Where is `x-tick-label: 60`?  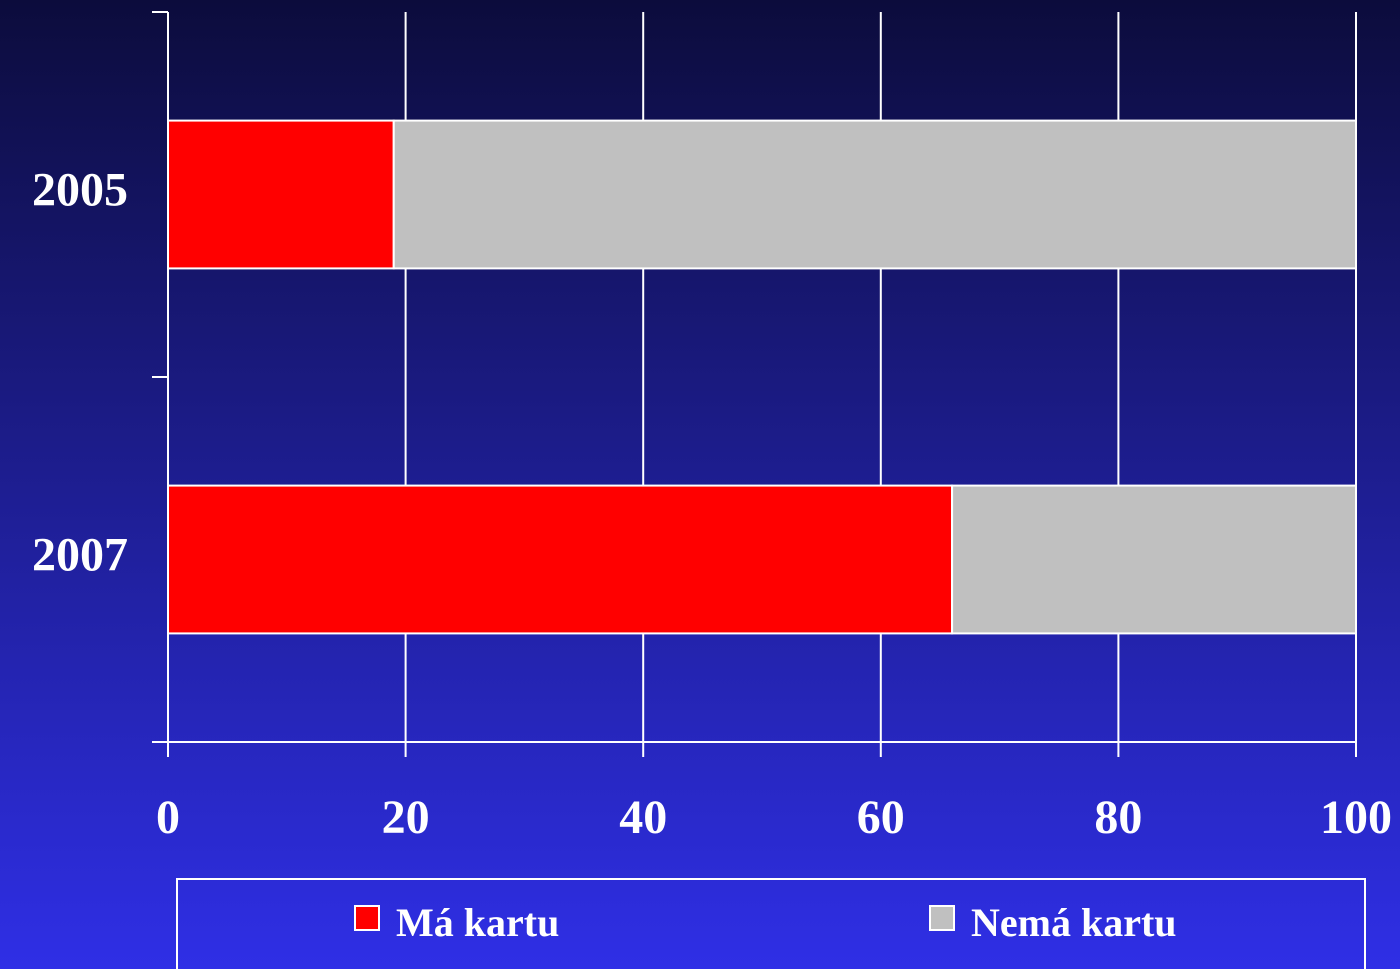
x-tick-label: 60 is located at coordinates (881, 817).